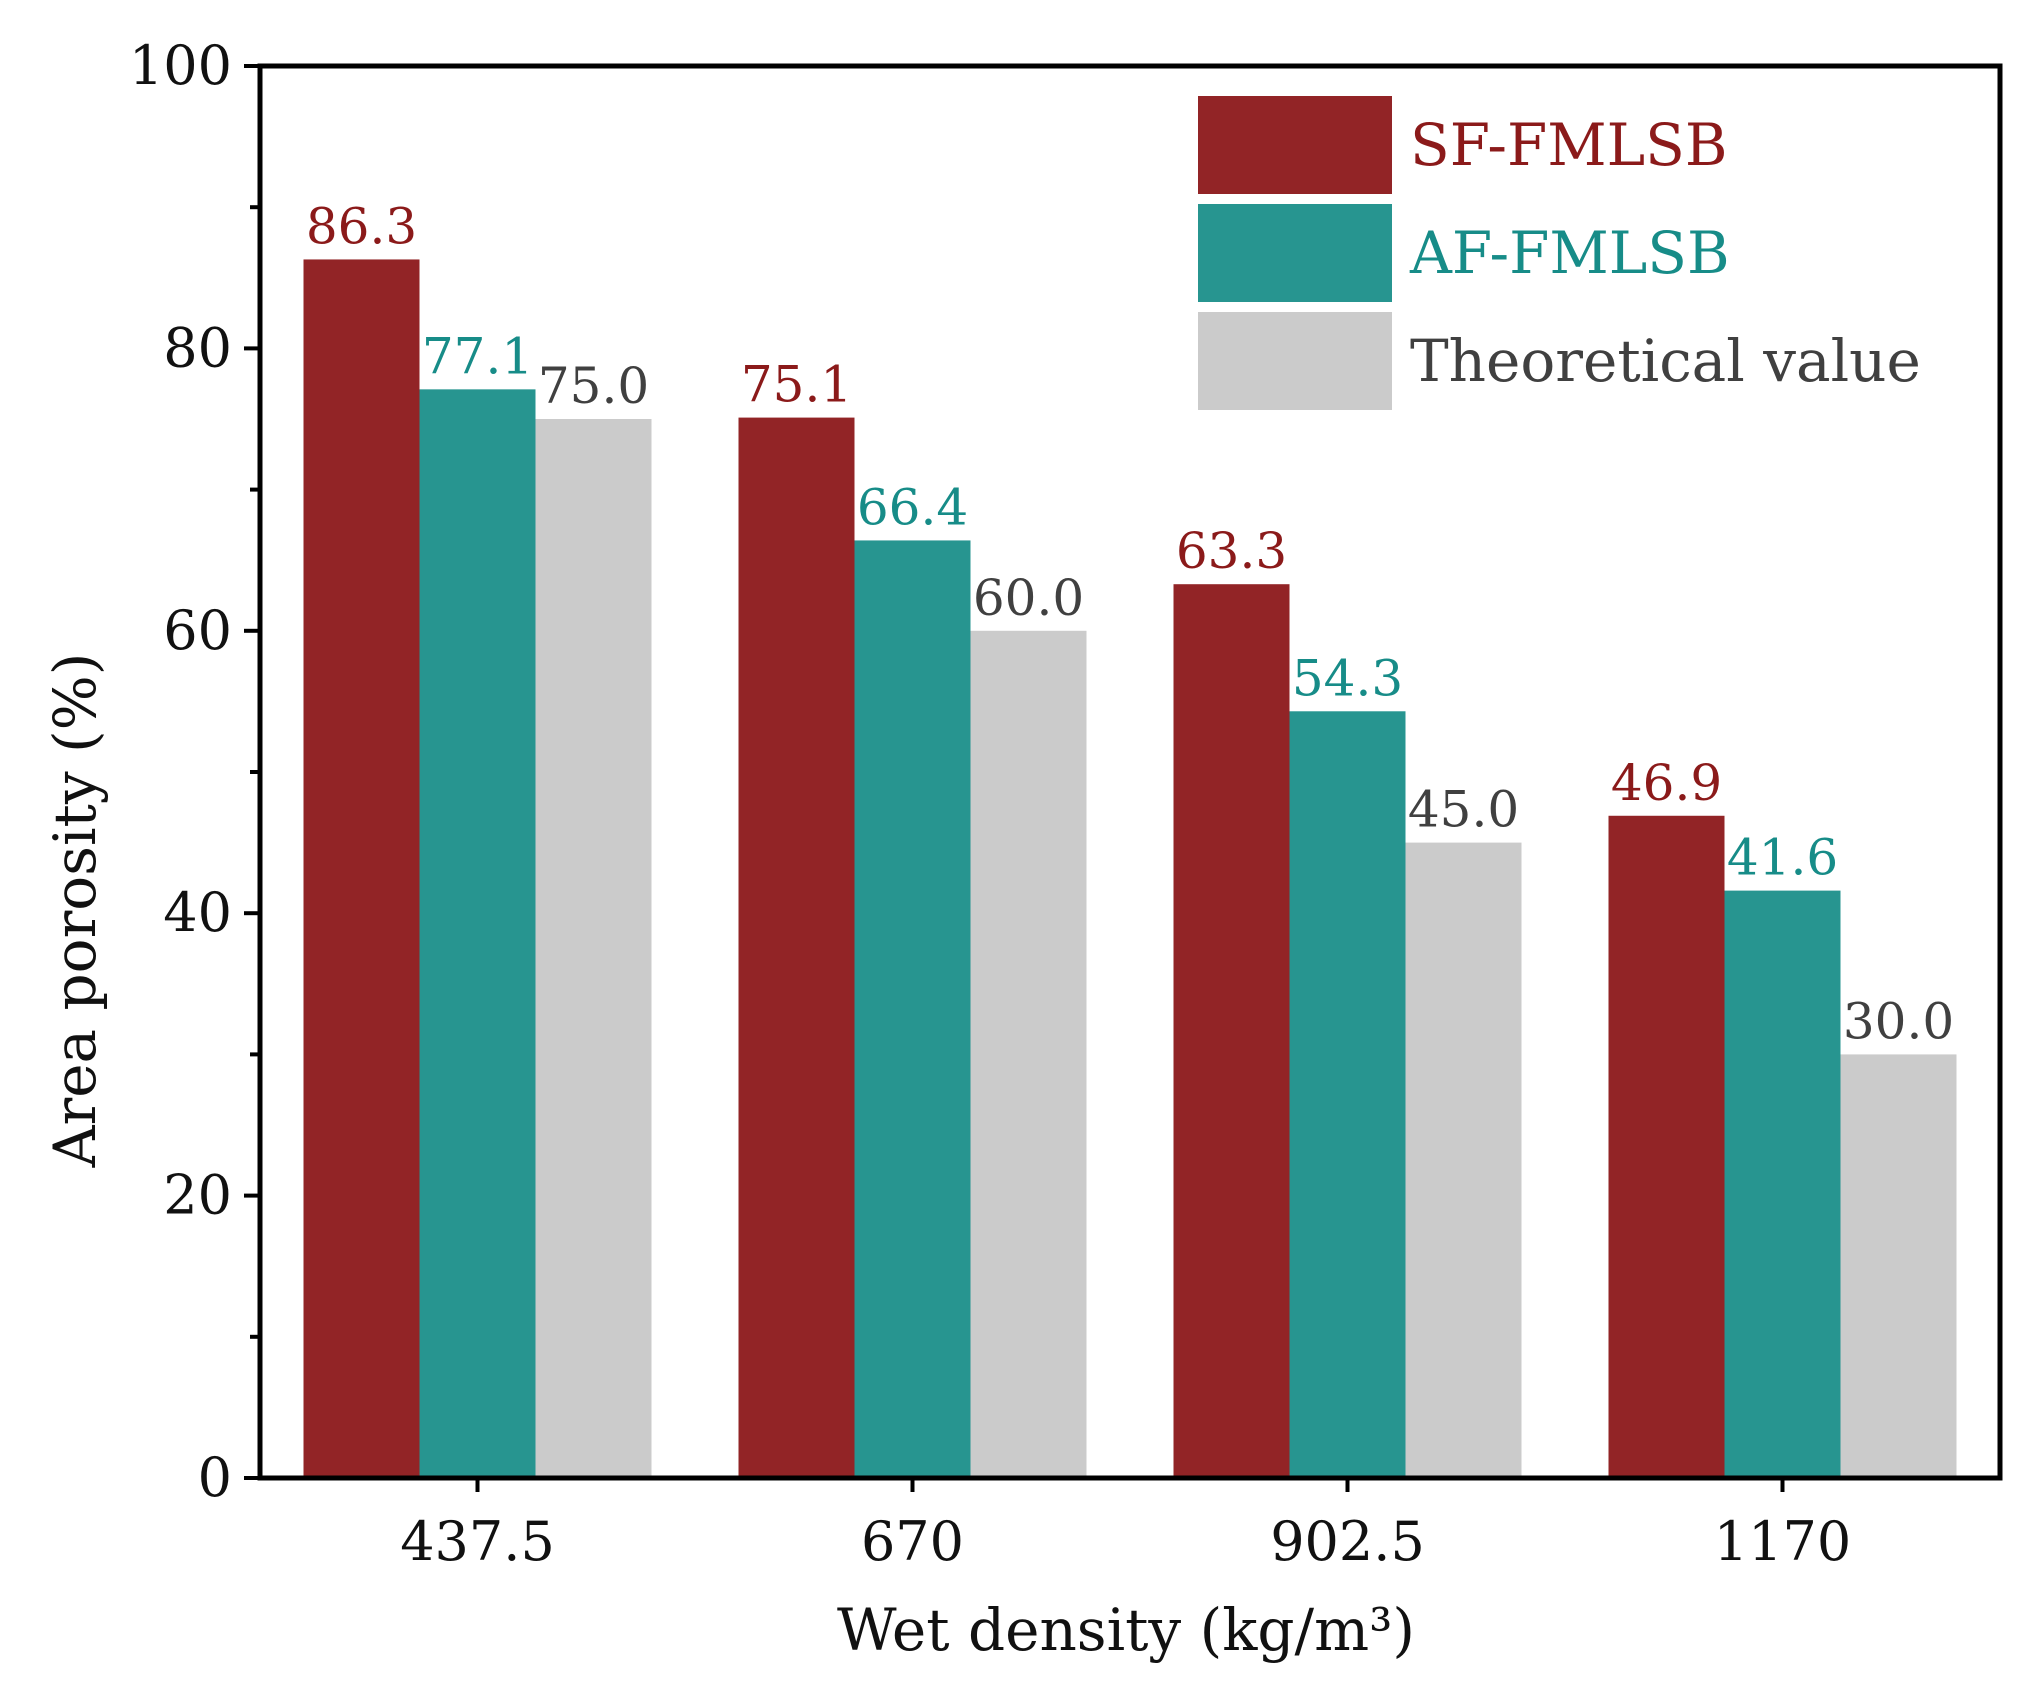 The height and width of the screenshot is (1689, 2044). What do you see at coordinates (1568, 145) in the screenshot?
I see `legend-label: SF-FMLSB` at bounding box center [1568, 145].